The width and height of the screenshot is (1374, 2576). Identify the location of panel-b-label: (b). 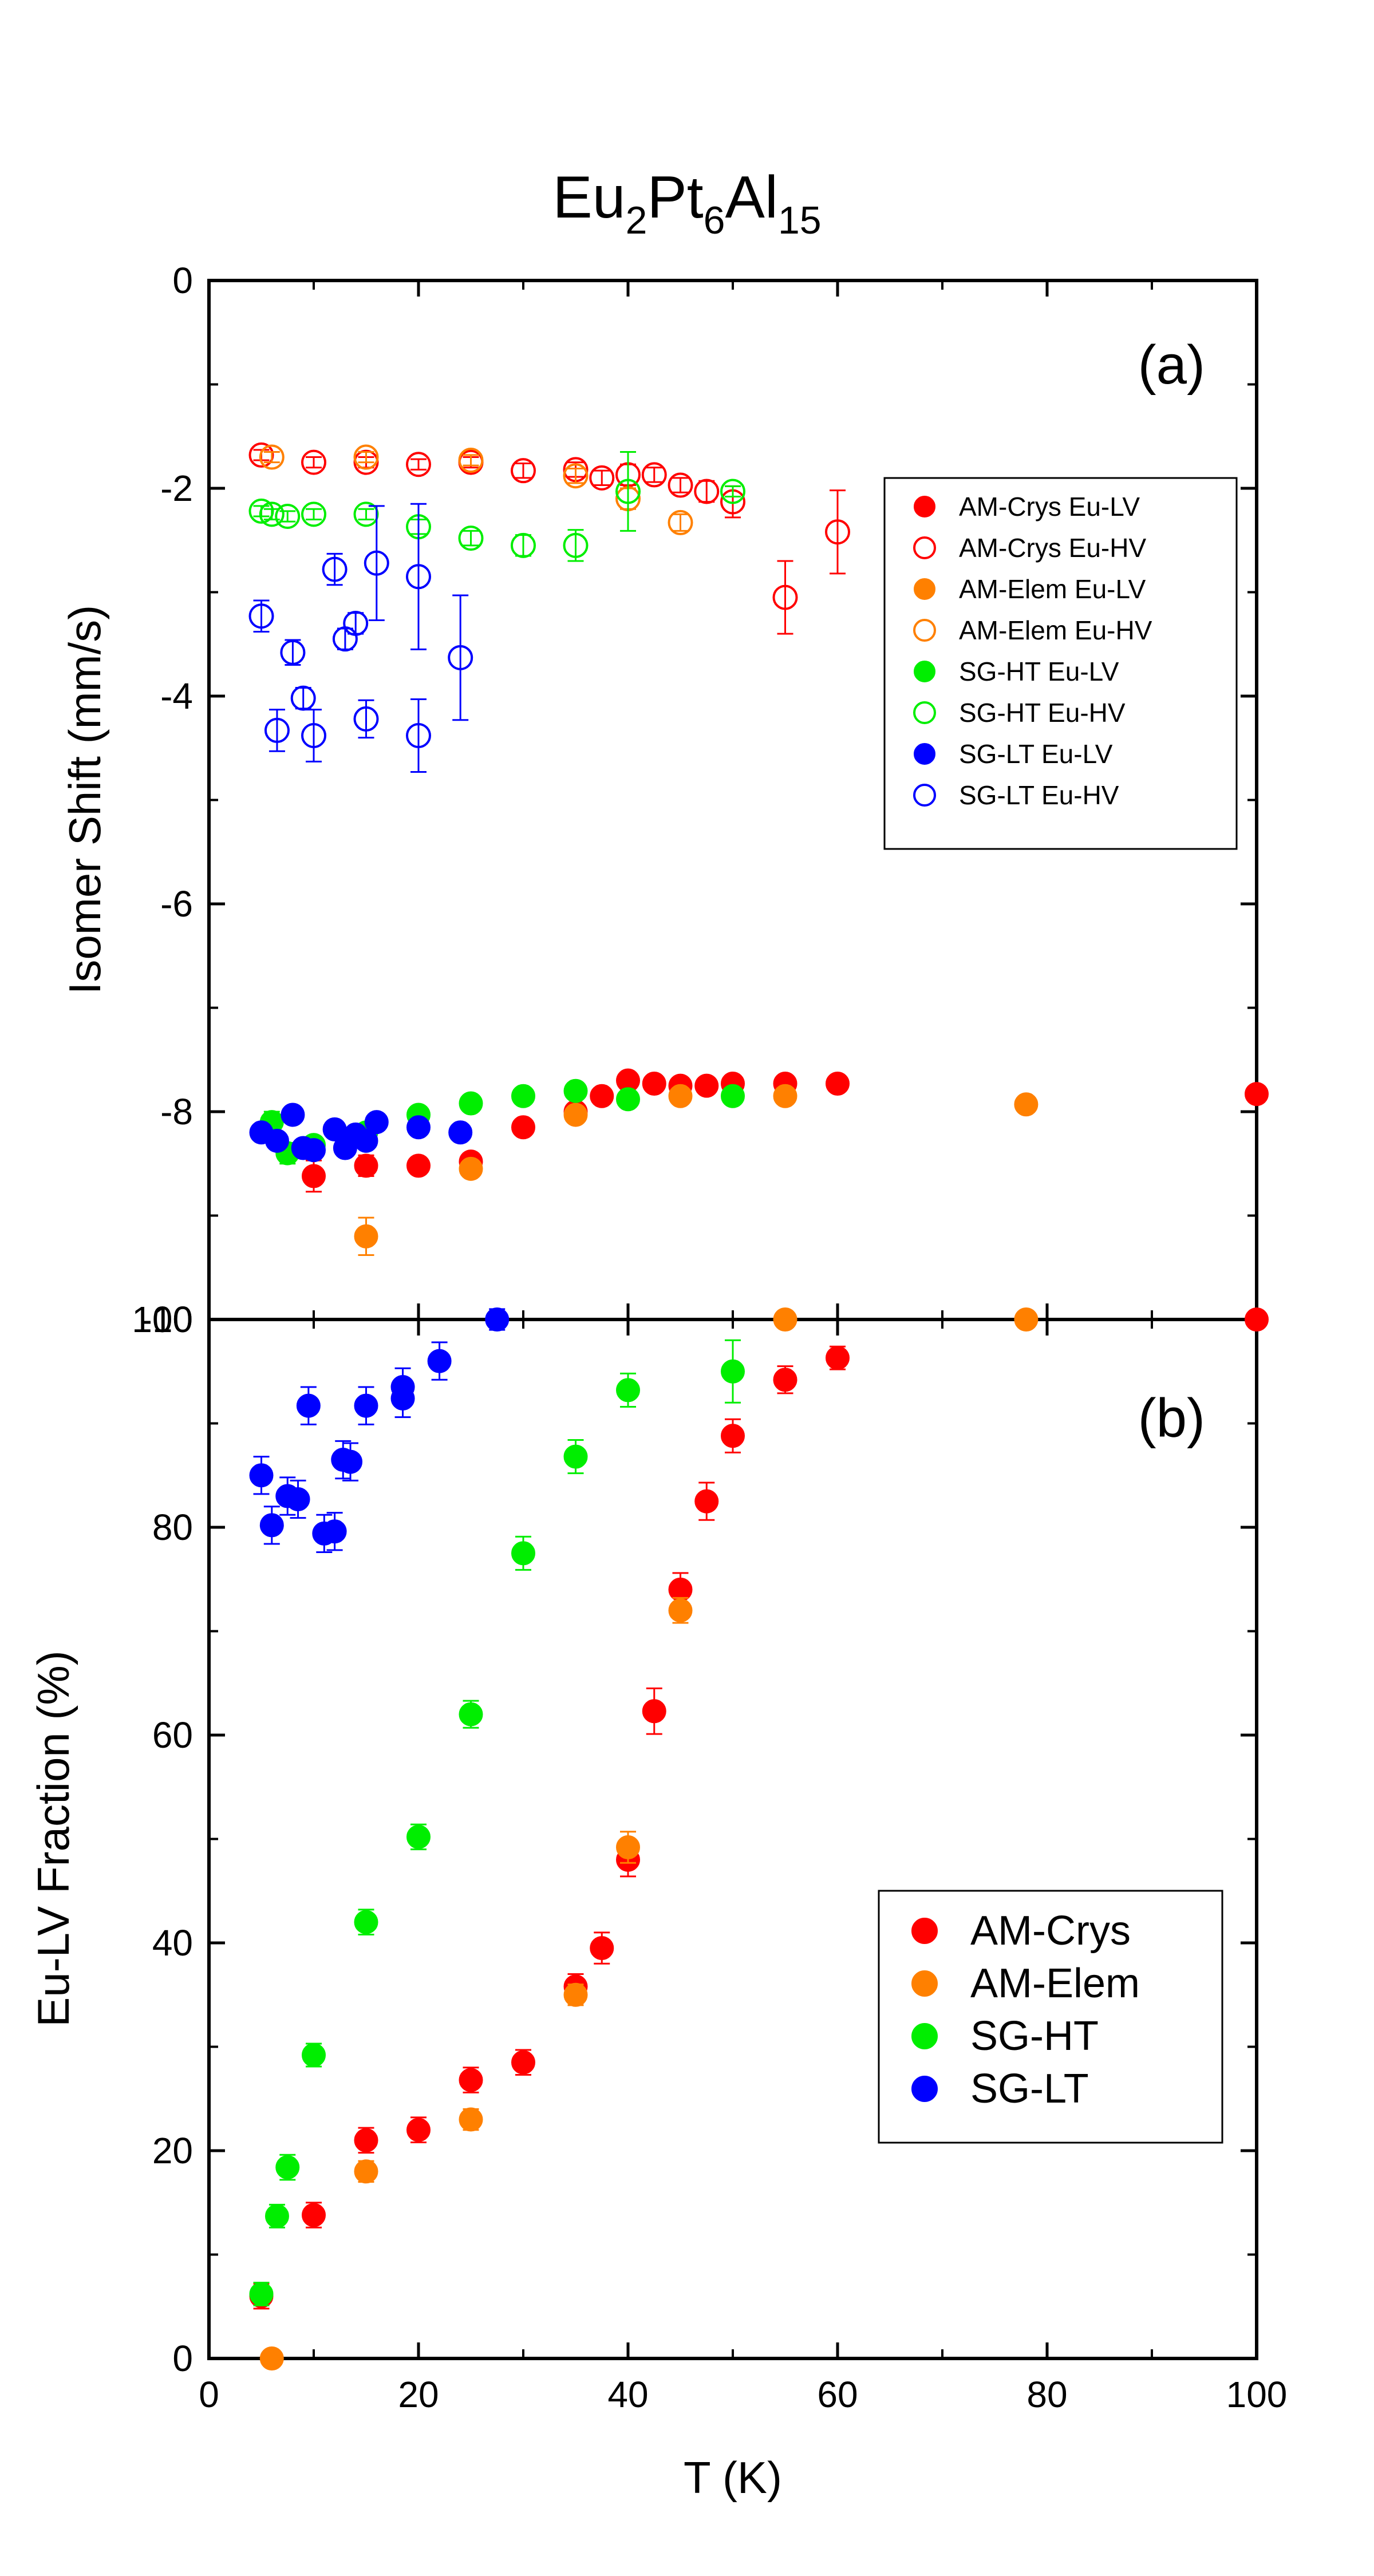
(1171, 1418).